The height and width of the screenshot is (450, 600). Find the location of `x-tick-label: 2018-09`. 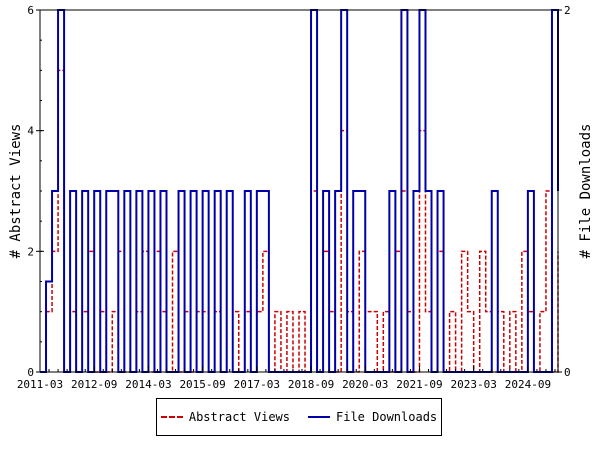

x-tick-label: 2018-09 is located at coordinates (311, 384).